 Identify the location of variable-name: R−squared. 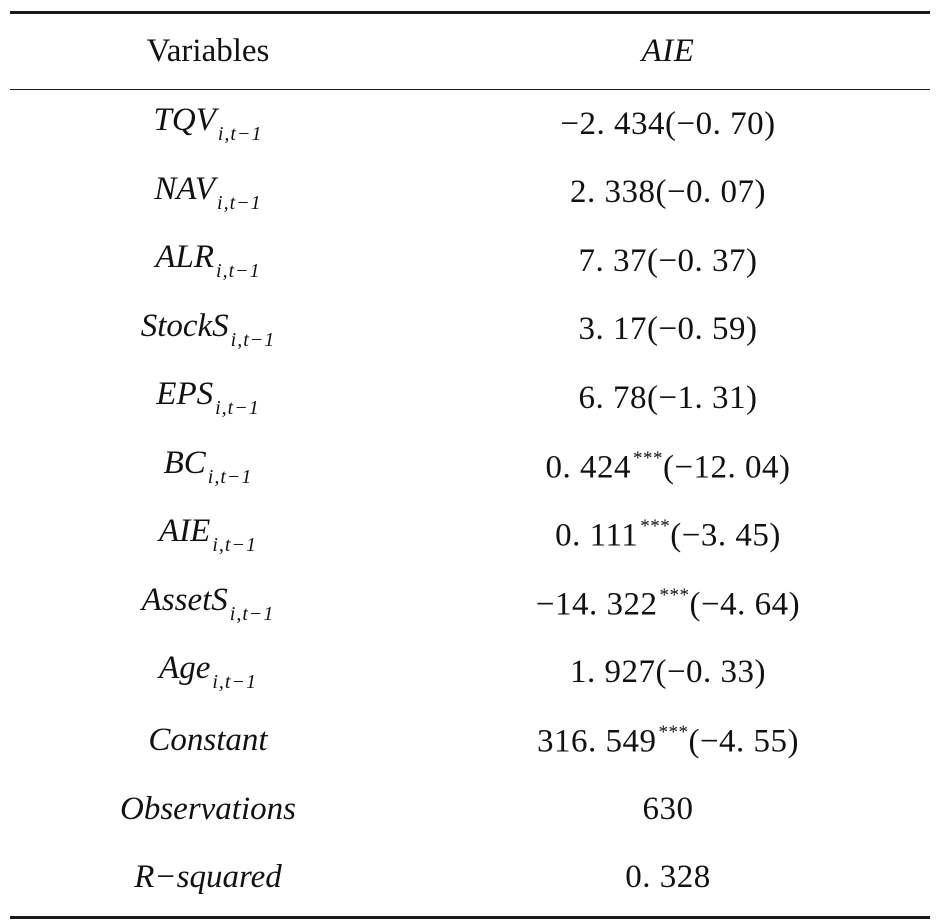
(208, 877).